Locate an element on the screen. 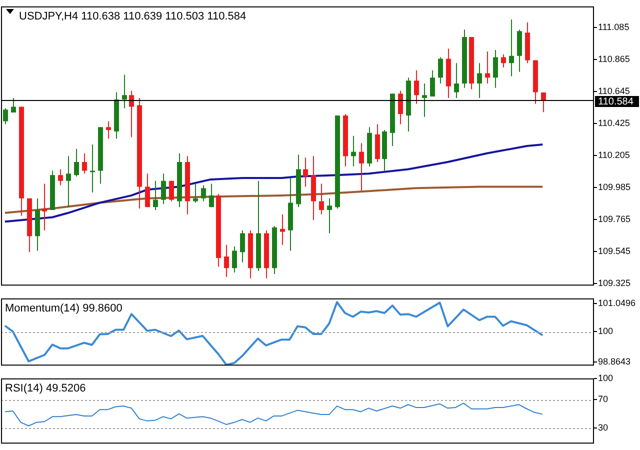 The height and width of the screenshot is (450, 640). y-tick-label: 111.085 is located at coordinates (614, 27).